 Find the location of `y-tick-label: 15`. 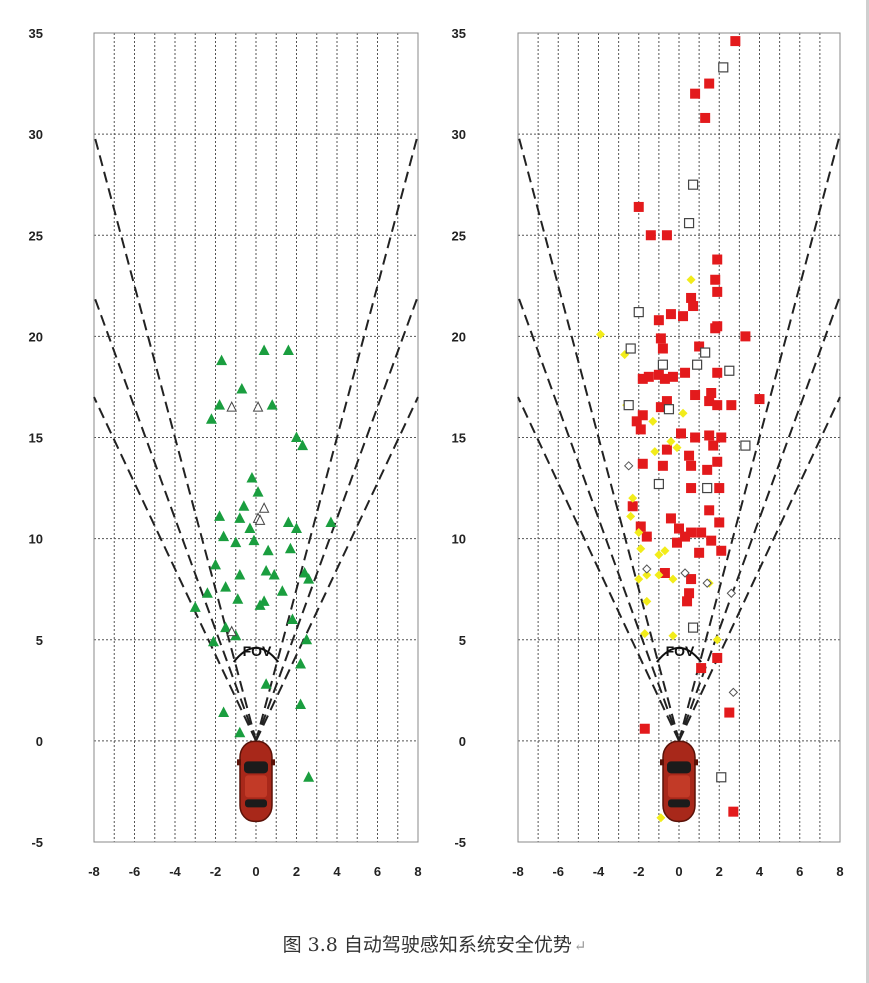

y-tick-label: 15 is located at coordinates (459, 438).